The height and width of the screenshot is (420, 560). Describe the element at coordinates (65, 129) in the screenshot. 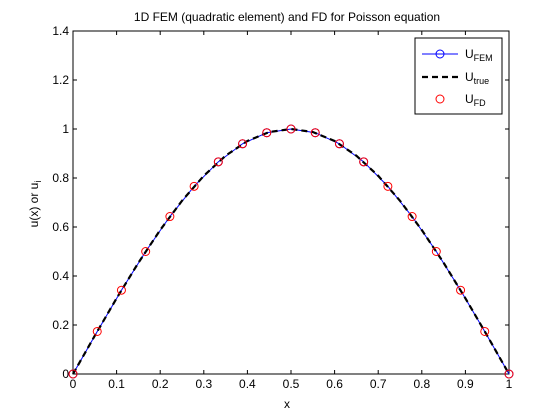

I see `y-tick-label: 1` at that location.